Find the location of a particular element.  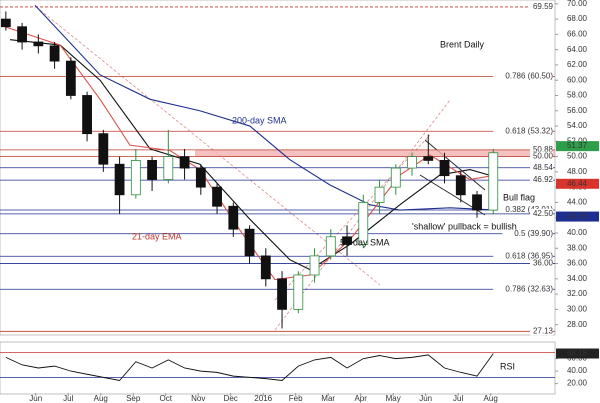

rsi-tag-label: 68.18 is located at coordinates (577, 353).